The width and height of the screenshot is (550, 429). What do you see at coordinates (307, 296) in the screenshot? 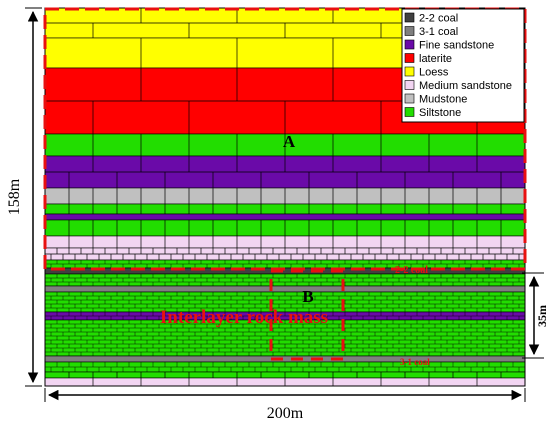
I see `zone-b-label: B` at bounding box center [307, 296].